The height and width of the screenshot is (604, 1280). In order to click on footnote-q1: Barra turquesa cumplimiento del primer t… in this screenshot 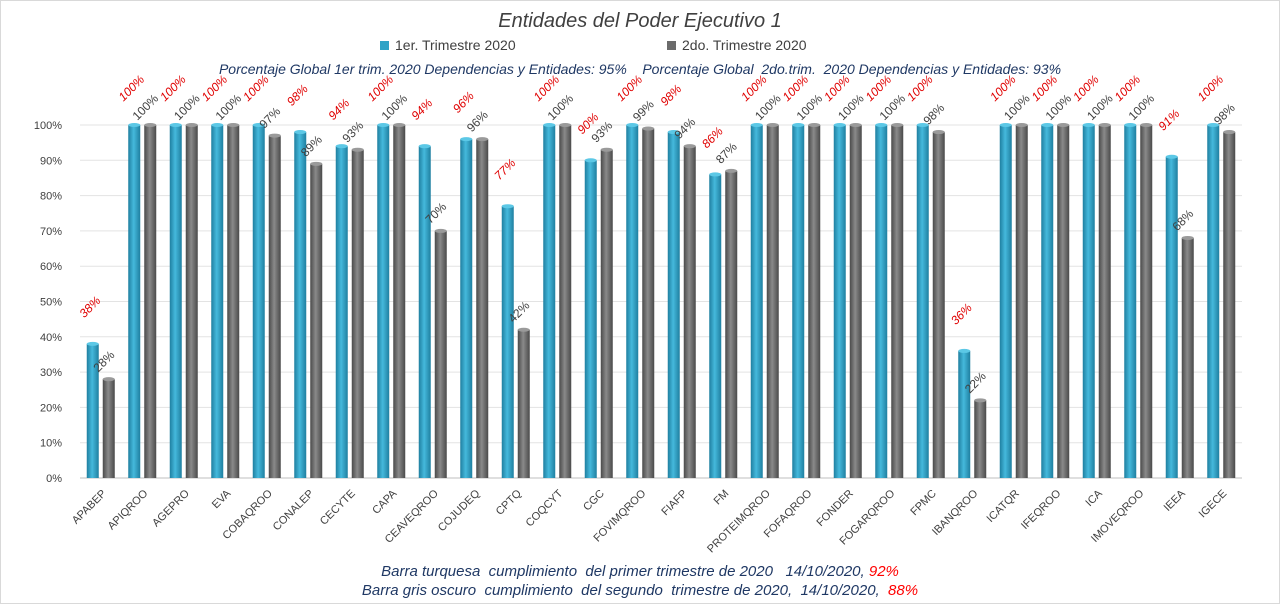, I will do `click(640, 571)`.